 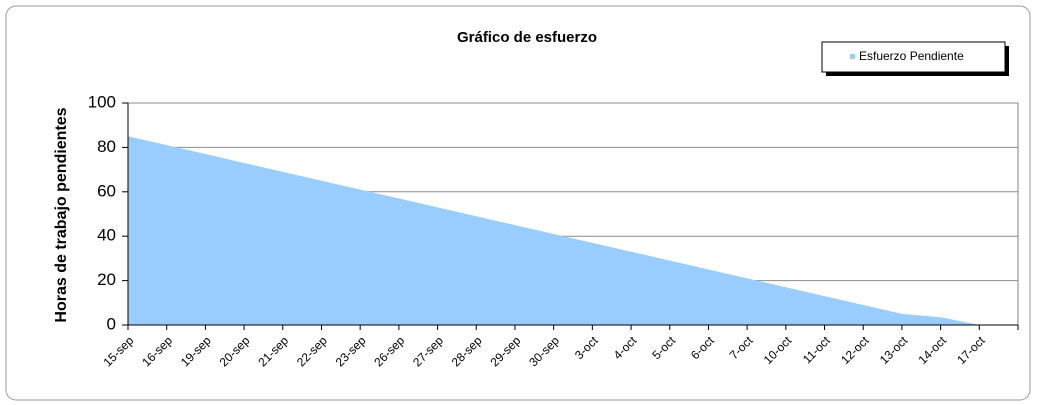 What do you see at coordinates (106, 279) in the screenshot?
I see `y-tick-label: 20` at bounding box center [106, 279].